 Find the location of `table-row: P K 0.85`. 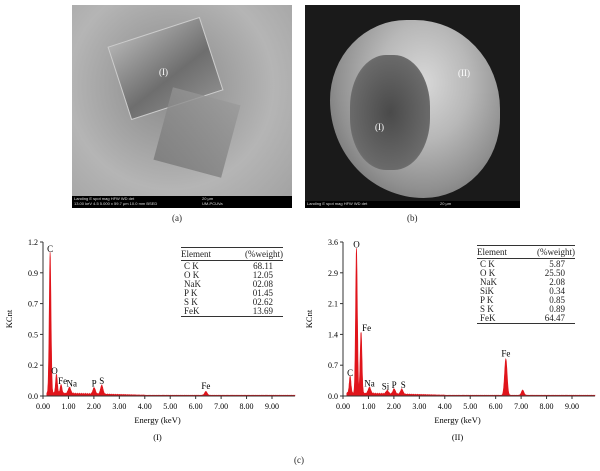

table-row: P K 0.85 is located at coordinates (526, 300).